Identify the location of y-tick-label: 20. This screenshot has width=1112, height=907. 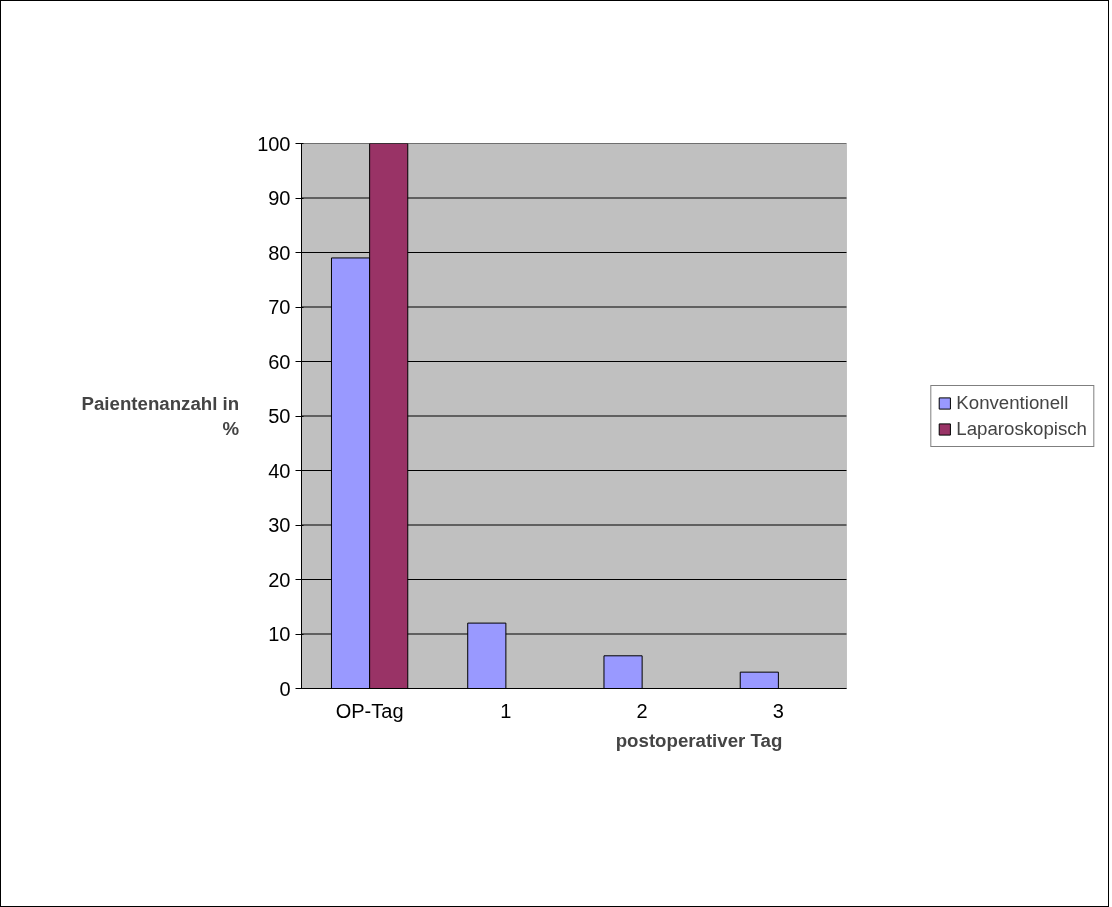
(279, 579).